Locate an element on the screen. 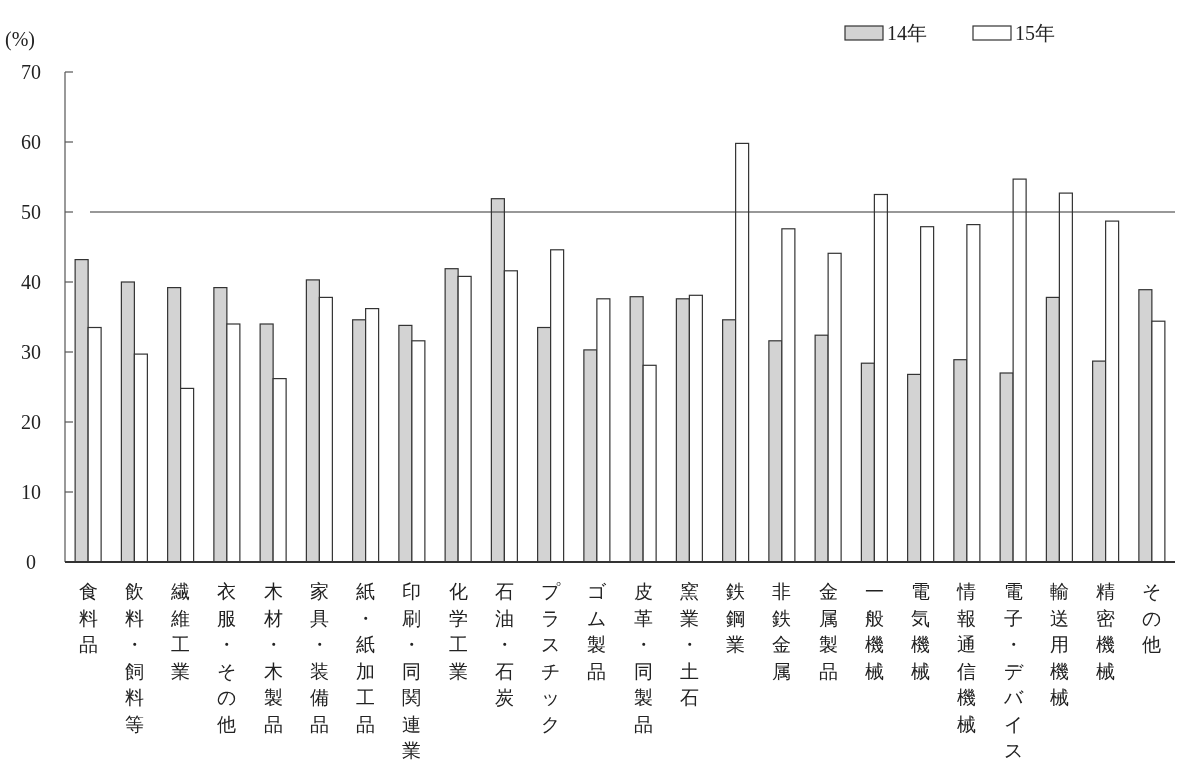  x-tick-label: 鉄鋼業 is located at coordinates (736, 618).